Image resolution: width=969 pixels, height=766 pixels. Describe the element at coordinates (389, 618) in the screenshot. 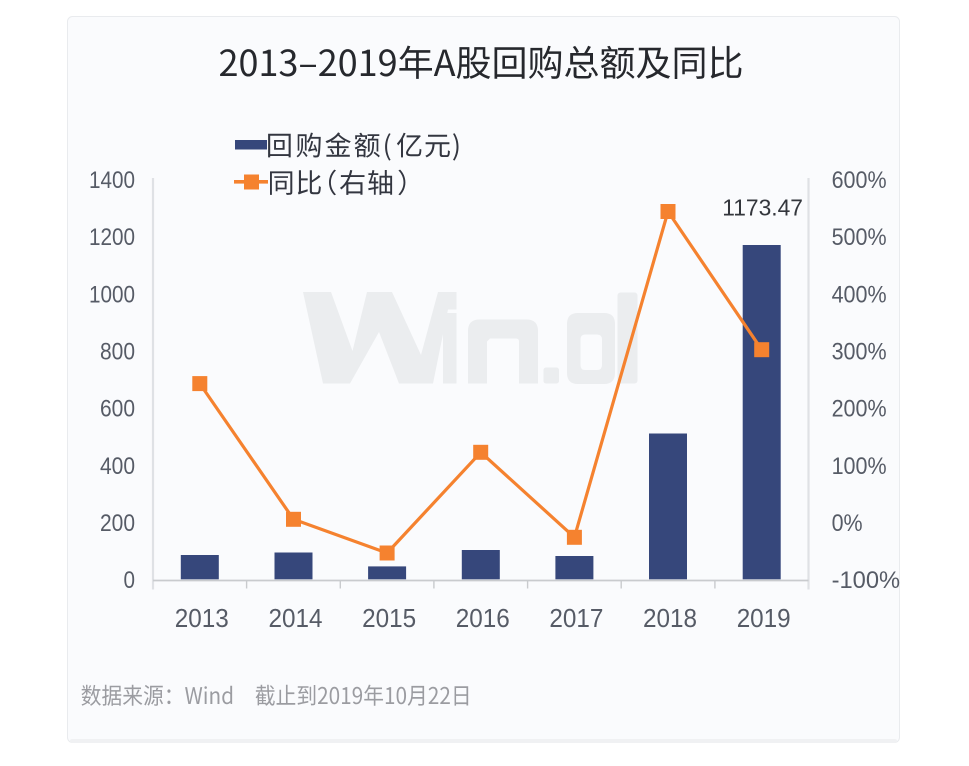

I see `svg-text: 2015` at that location.